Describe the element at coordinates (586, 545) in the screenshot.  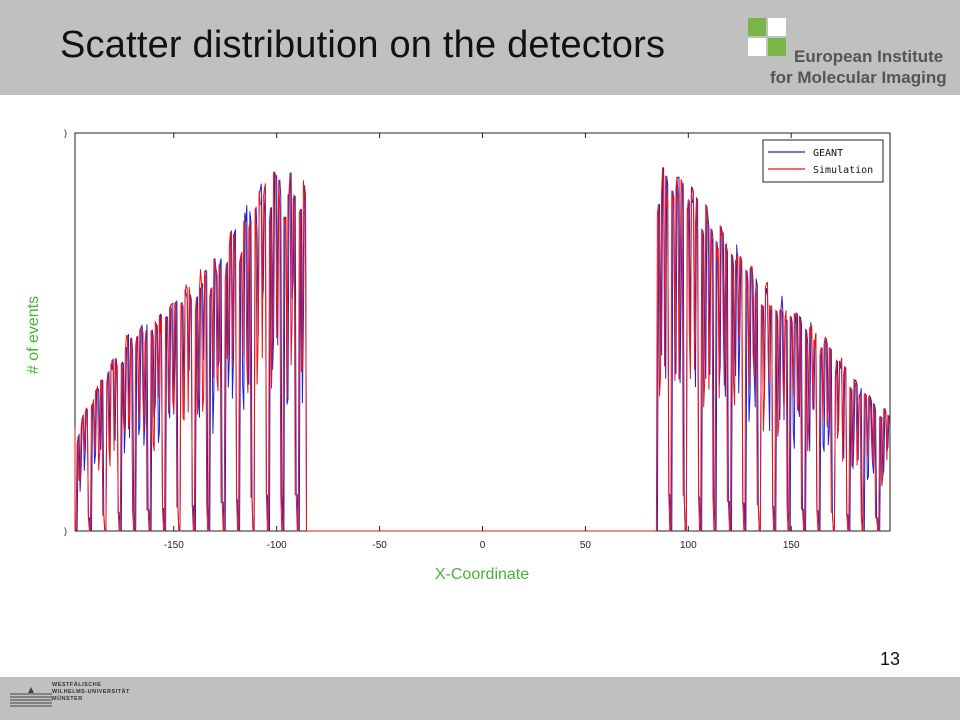
I see `x-tick-label: 50` at that location.